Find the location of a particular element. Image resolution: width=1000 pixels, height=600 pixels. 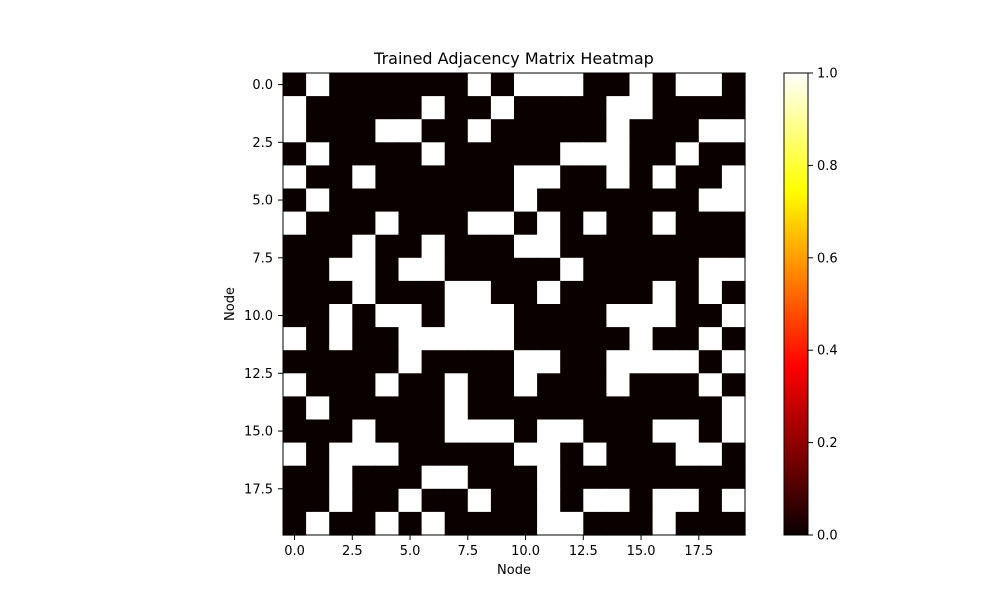

x-tick-label: 12.5 is located at coordinates (583, 551).